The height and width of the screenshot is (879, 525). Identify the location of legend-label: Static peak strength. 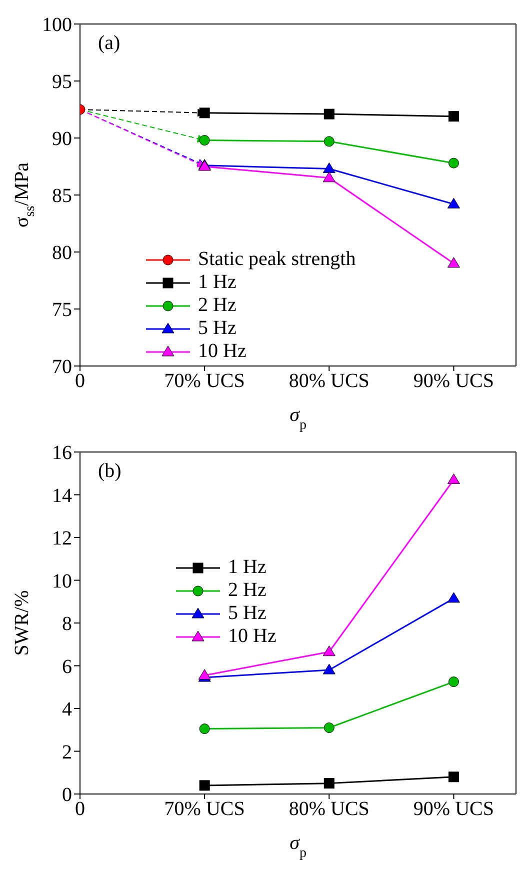
(277, 259).